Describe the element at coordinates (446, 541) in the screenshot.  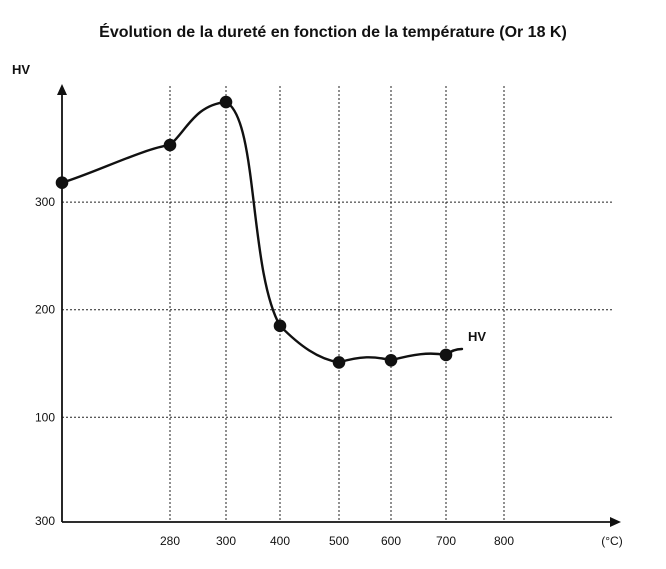
I see `x-tick-label-700: 700` at that location.